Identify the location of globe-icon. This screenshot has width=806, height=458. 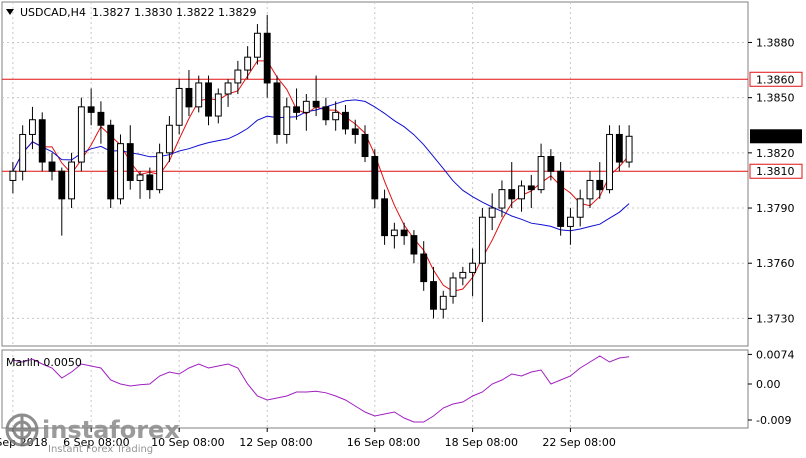
(22, 430).